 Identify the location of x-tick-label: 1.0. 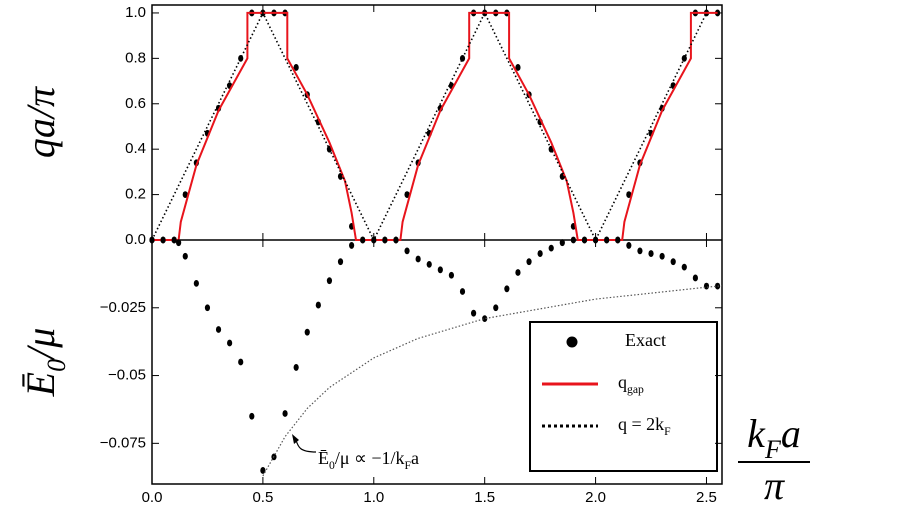
(373, 497).